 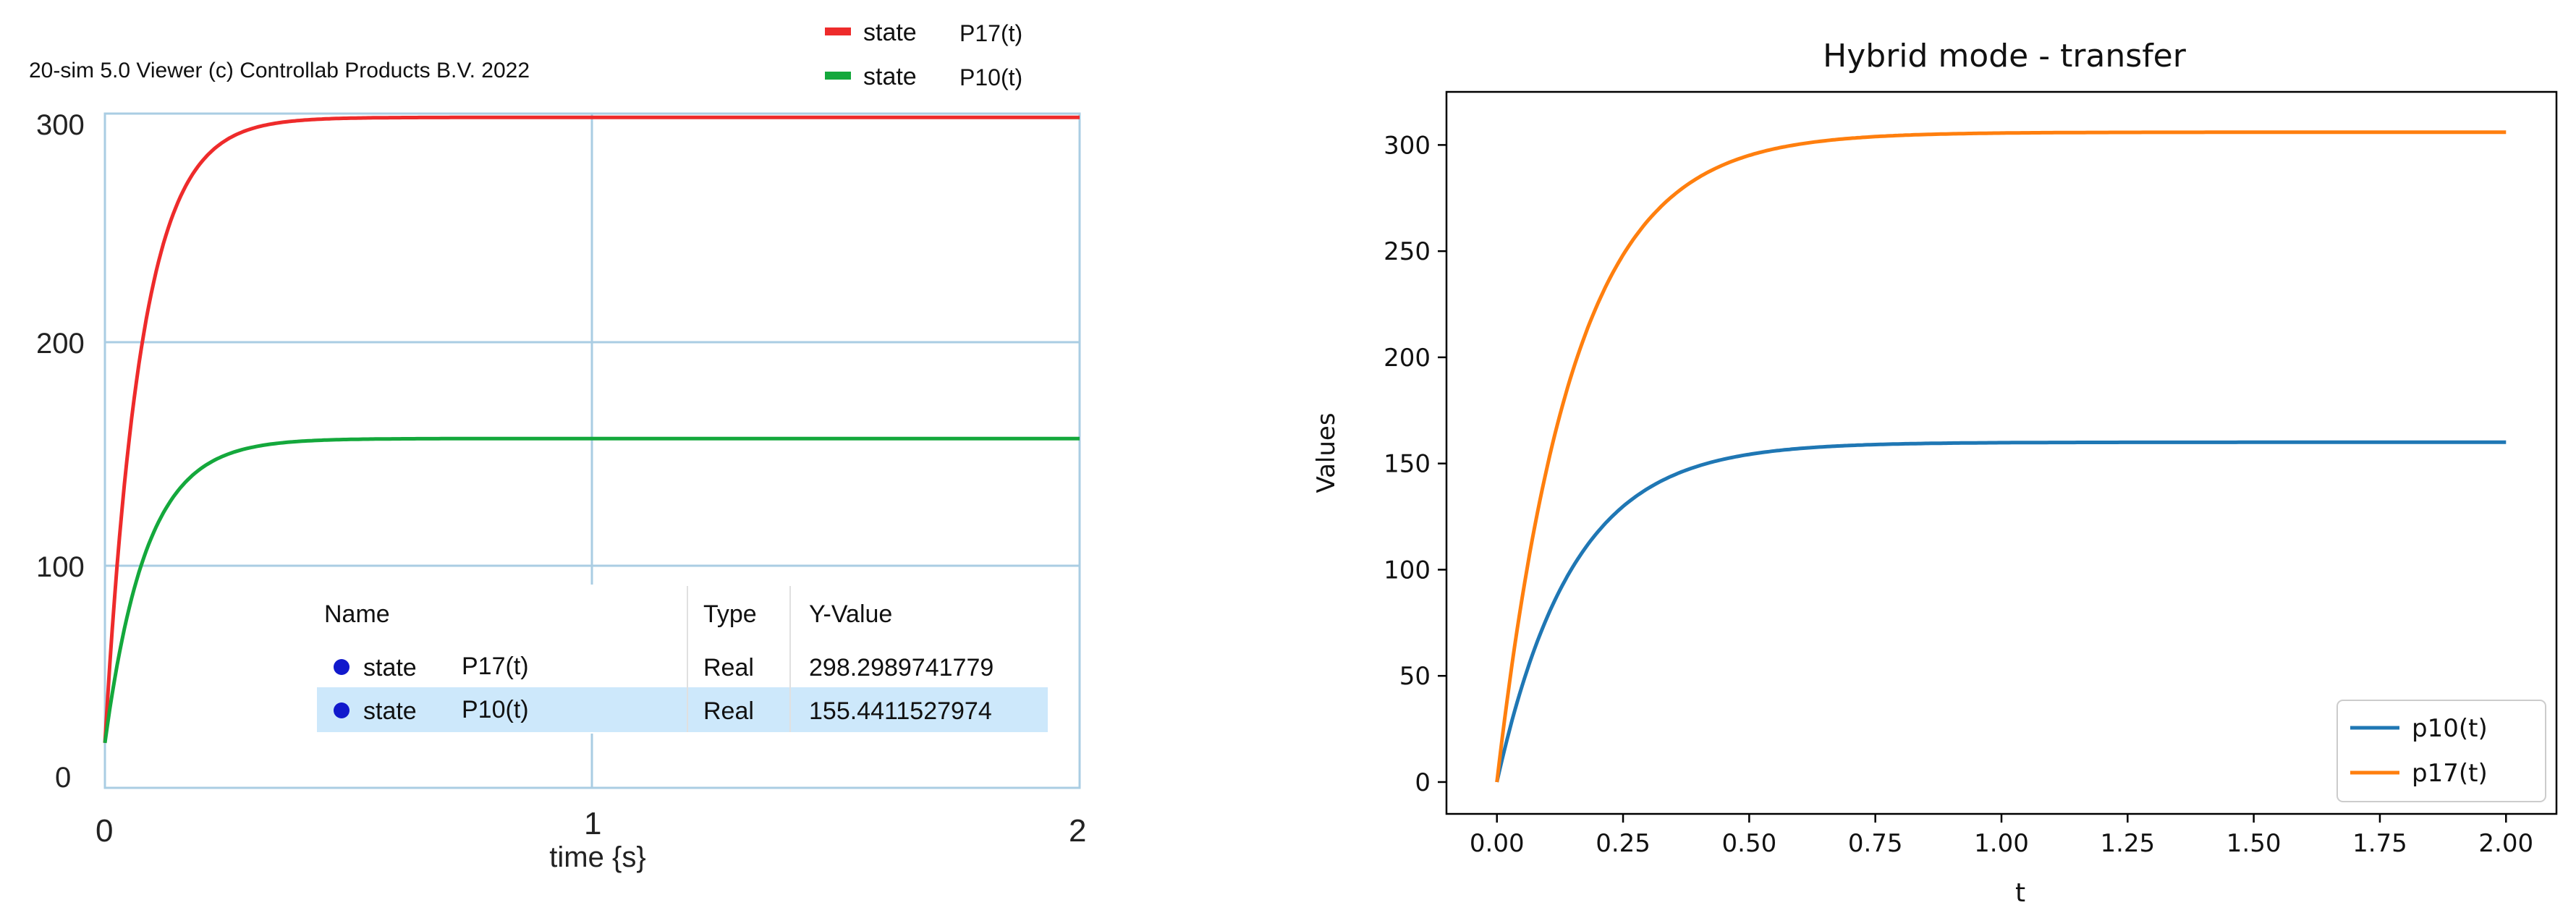 I want to click on chart-title: Hybrid mode - transfer, so click(x=2005, y=56).